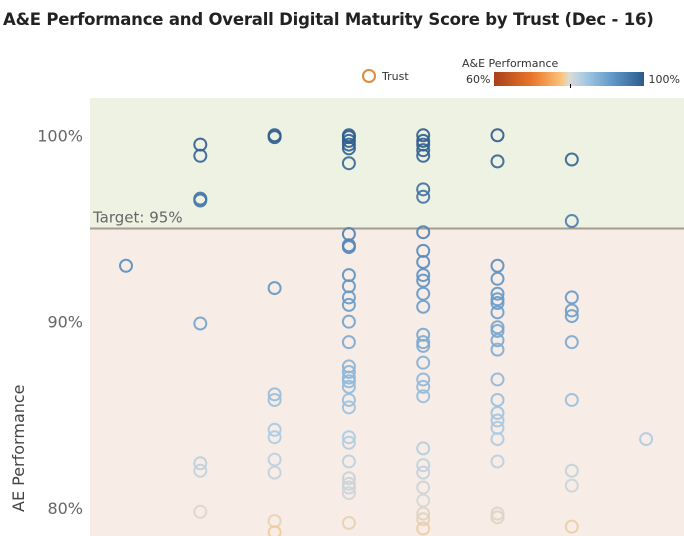 This screenshot has width=684, height=536. I want to click on y-tick-label: 90%, so click(65, 322).